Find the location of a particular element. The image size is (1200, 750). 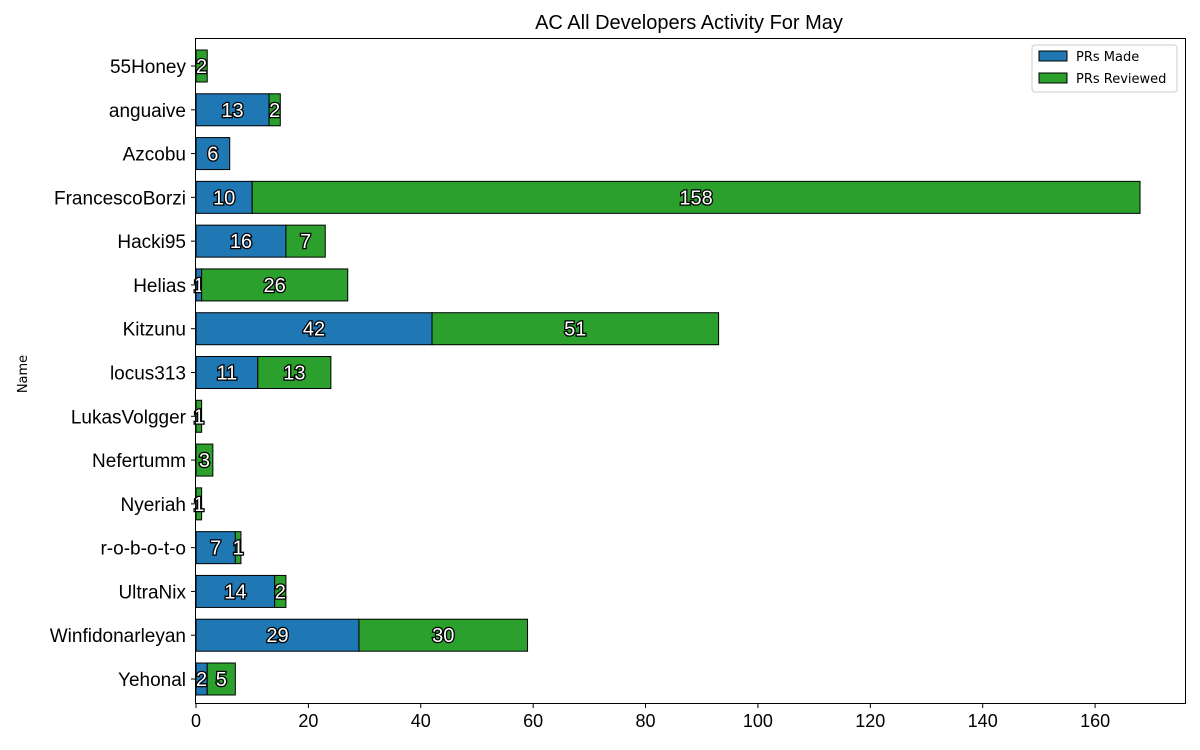

y-tick-label: Helias is located at coordinates (159, 286).